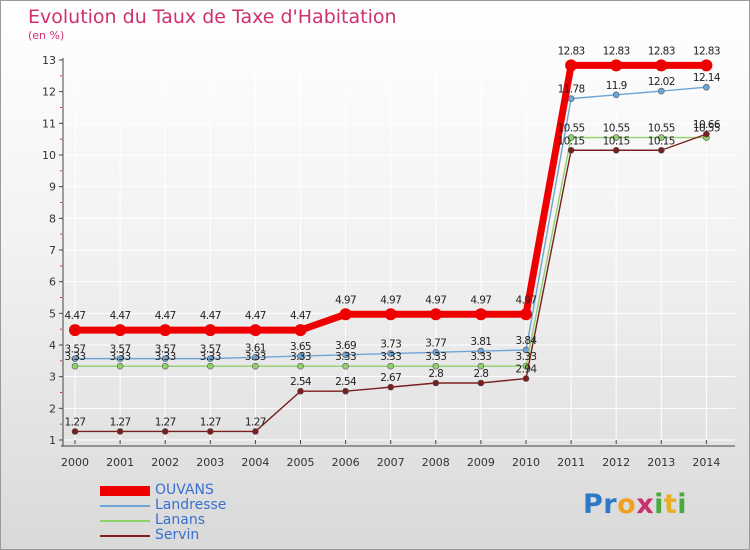 This screenshot has height=550, width=750. I want to click on x-tick-label: 2013, so click(661, 462).